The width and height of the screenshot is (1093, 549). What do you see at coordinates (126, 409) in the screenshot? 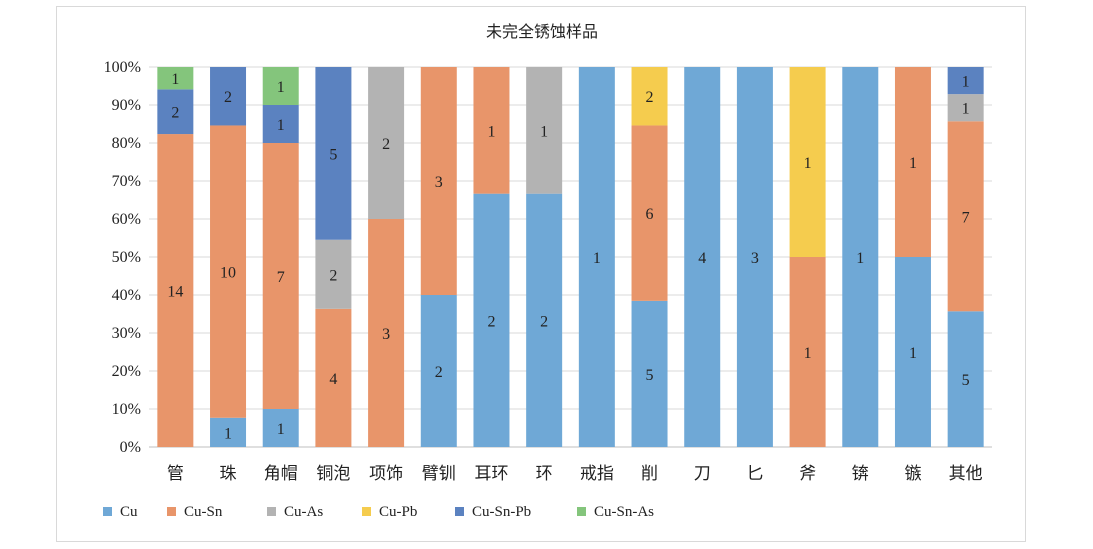
I see `y-tick-label: 10%` at bounding box center [126, 409].